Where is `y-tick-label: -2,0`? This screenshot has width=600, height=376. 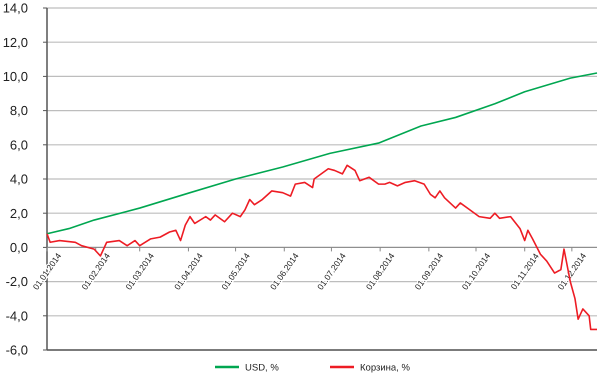 y-tick-label: -2,0 is located at coordinates (17, 282).